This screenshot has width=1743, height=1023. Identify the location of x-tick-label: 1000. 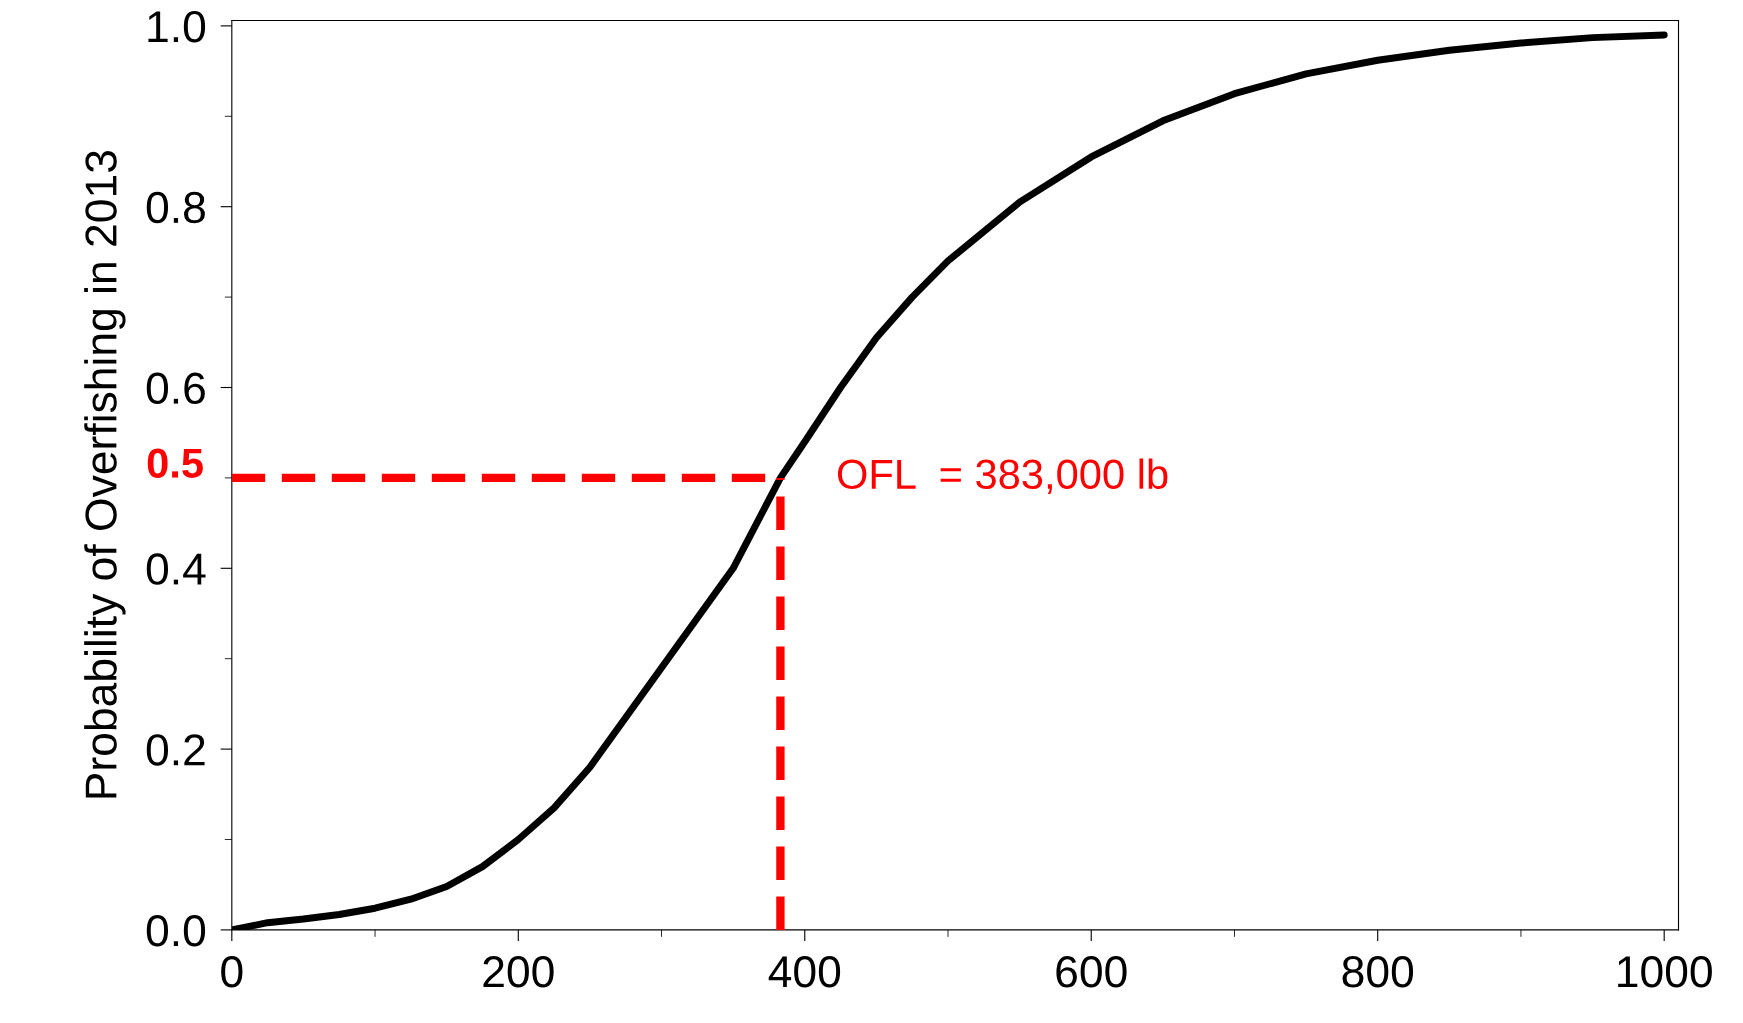
(1665, 972).